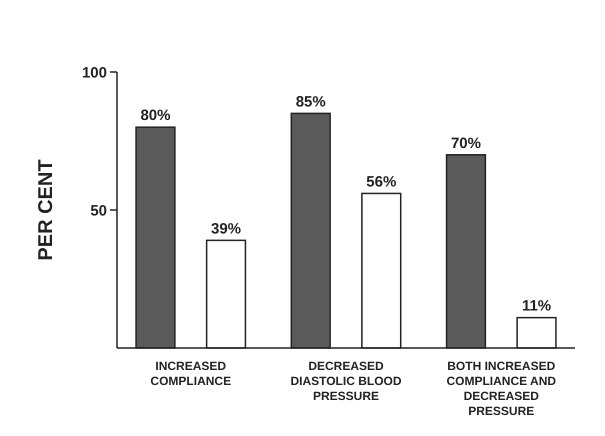 Image resolution: width=605 pixels, height=436 pixels. I want to click on y-tick-label: 50, so click(98, 211).